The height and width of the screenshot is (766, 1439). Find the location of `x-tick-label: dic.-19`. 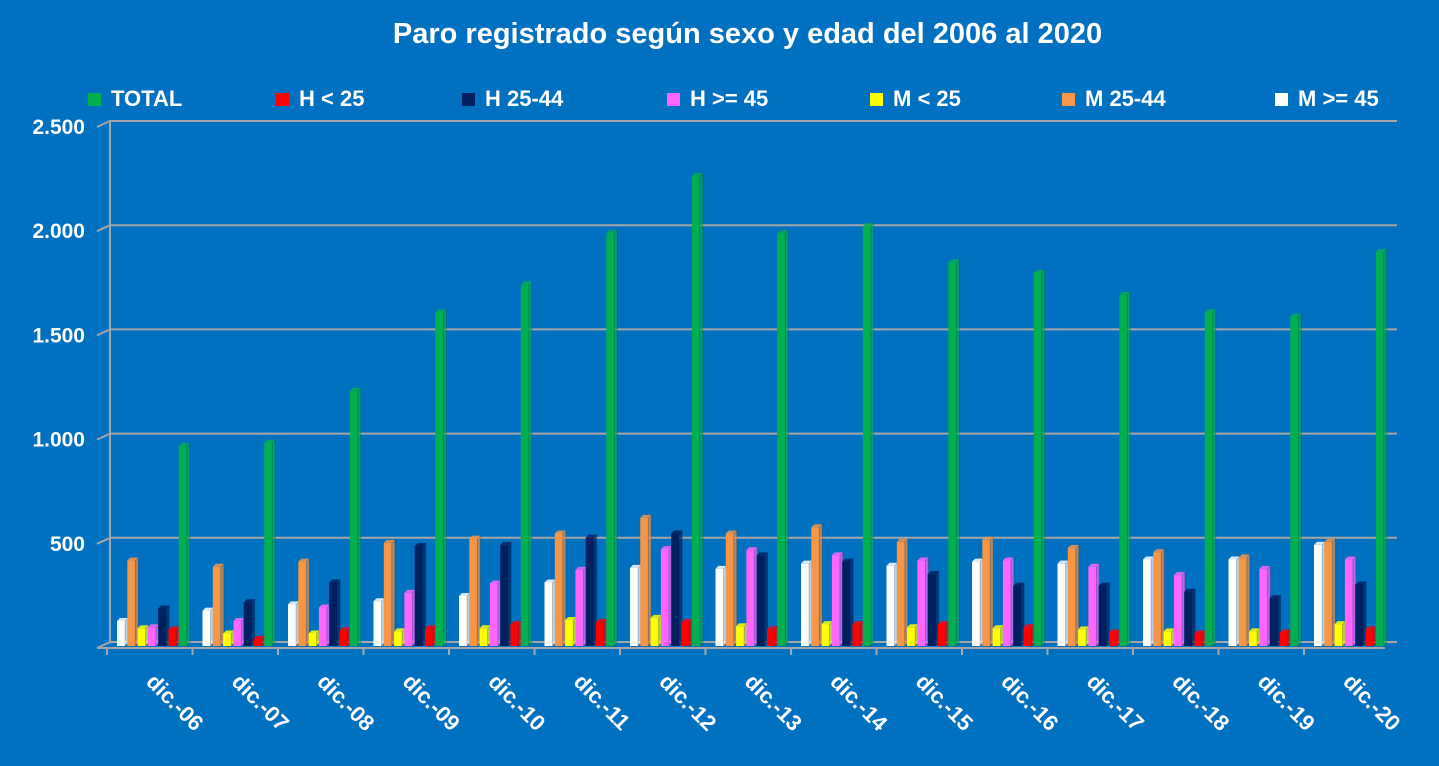

x-tick-label: dic.-19 is located at coordinates (1286, 702).